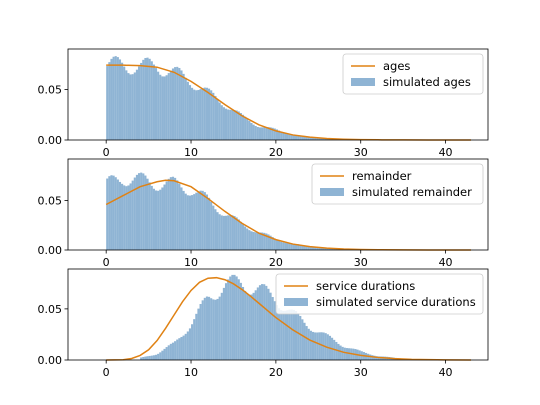  What do you see at coordinates (50, 89) in the screenshot?
I see `y-tick-label: 0.05` at bounding box center [50, 89].